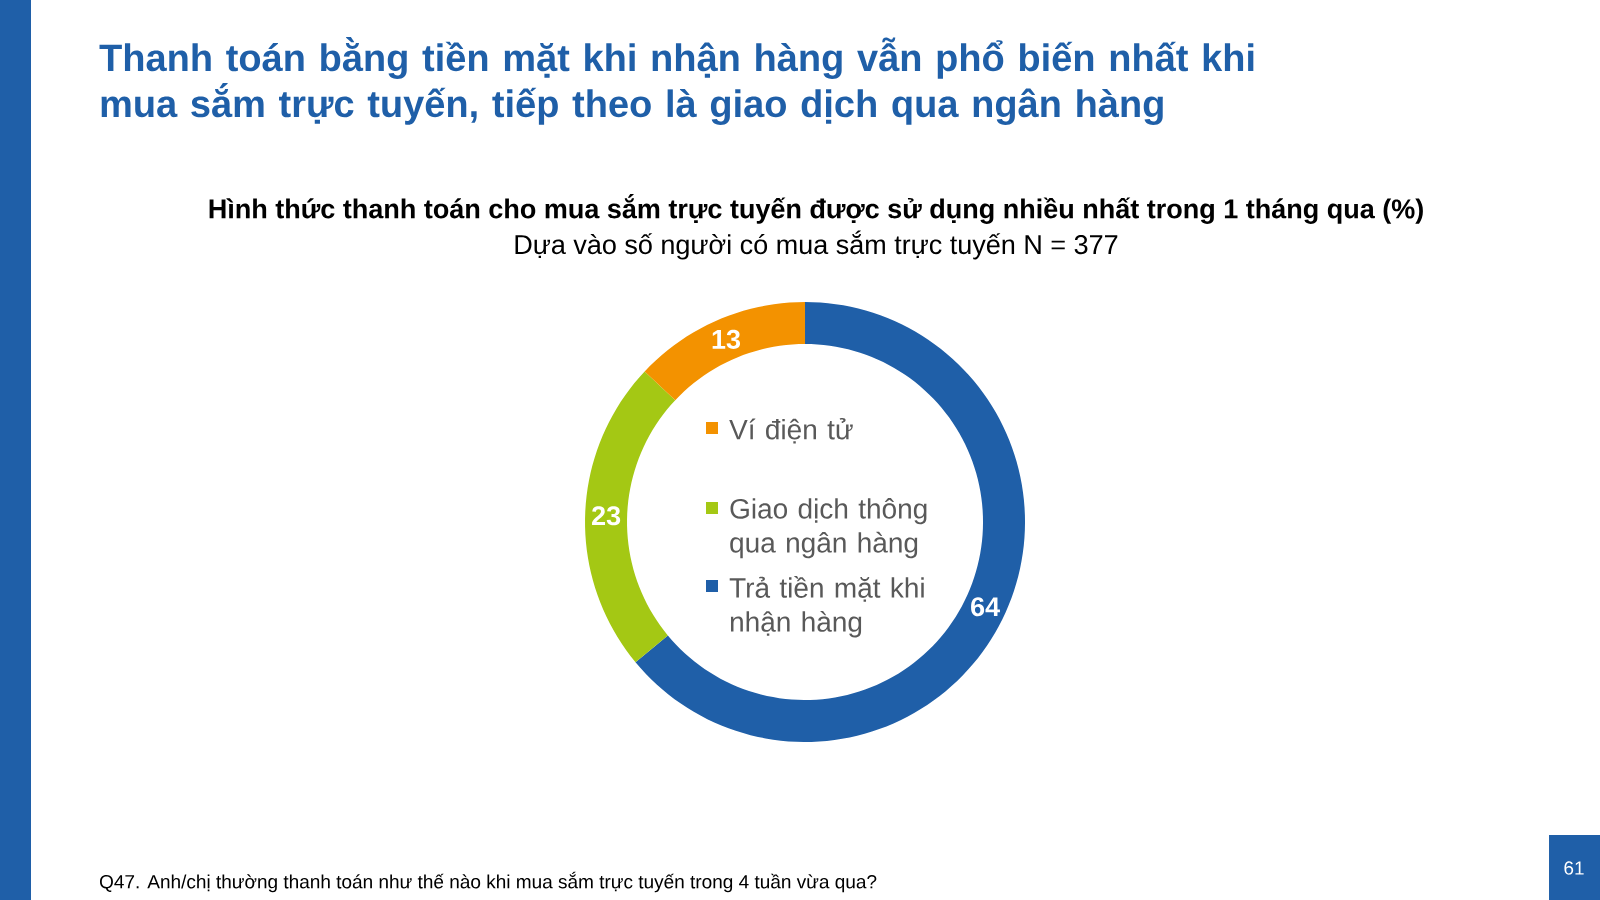 This screenshot has height=900, width=1600. I want to click on data-label: 23, so click(606, 516).